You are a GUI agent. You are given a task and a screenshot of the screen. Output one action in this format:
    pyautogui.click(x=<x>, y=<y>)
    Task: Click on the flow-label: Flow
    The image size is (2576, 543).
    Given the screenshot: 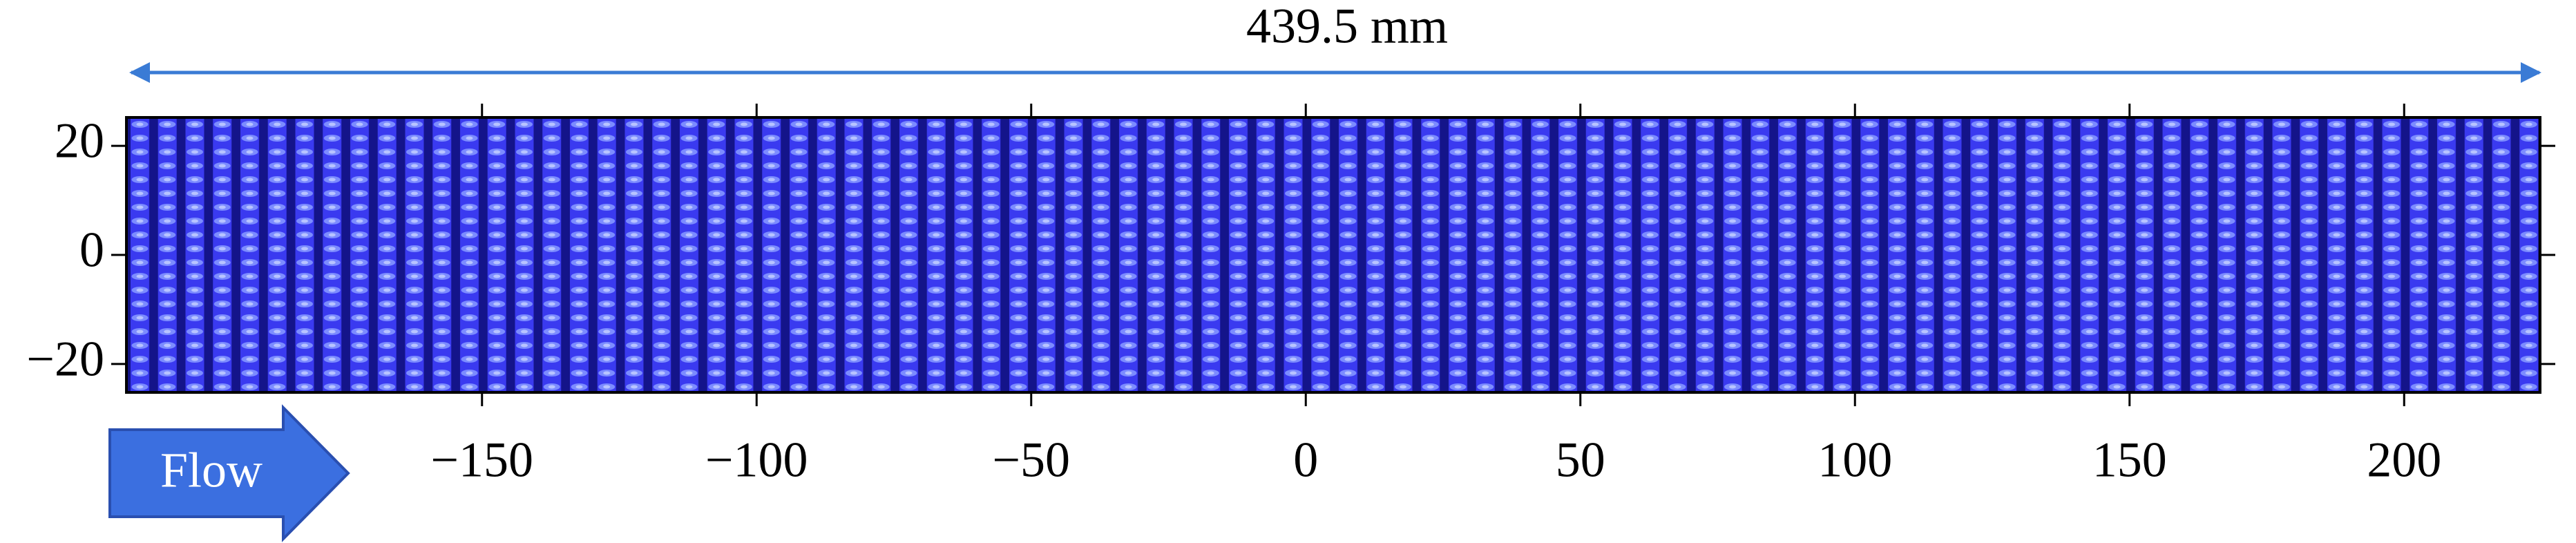 What is the action you would take?
    pyautogui.click(x=211, y=471)
    